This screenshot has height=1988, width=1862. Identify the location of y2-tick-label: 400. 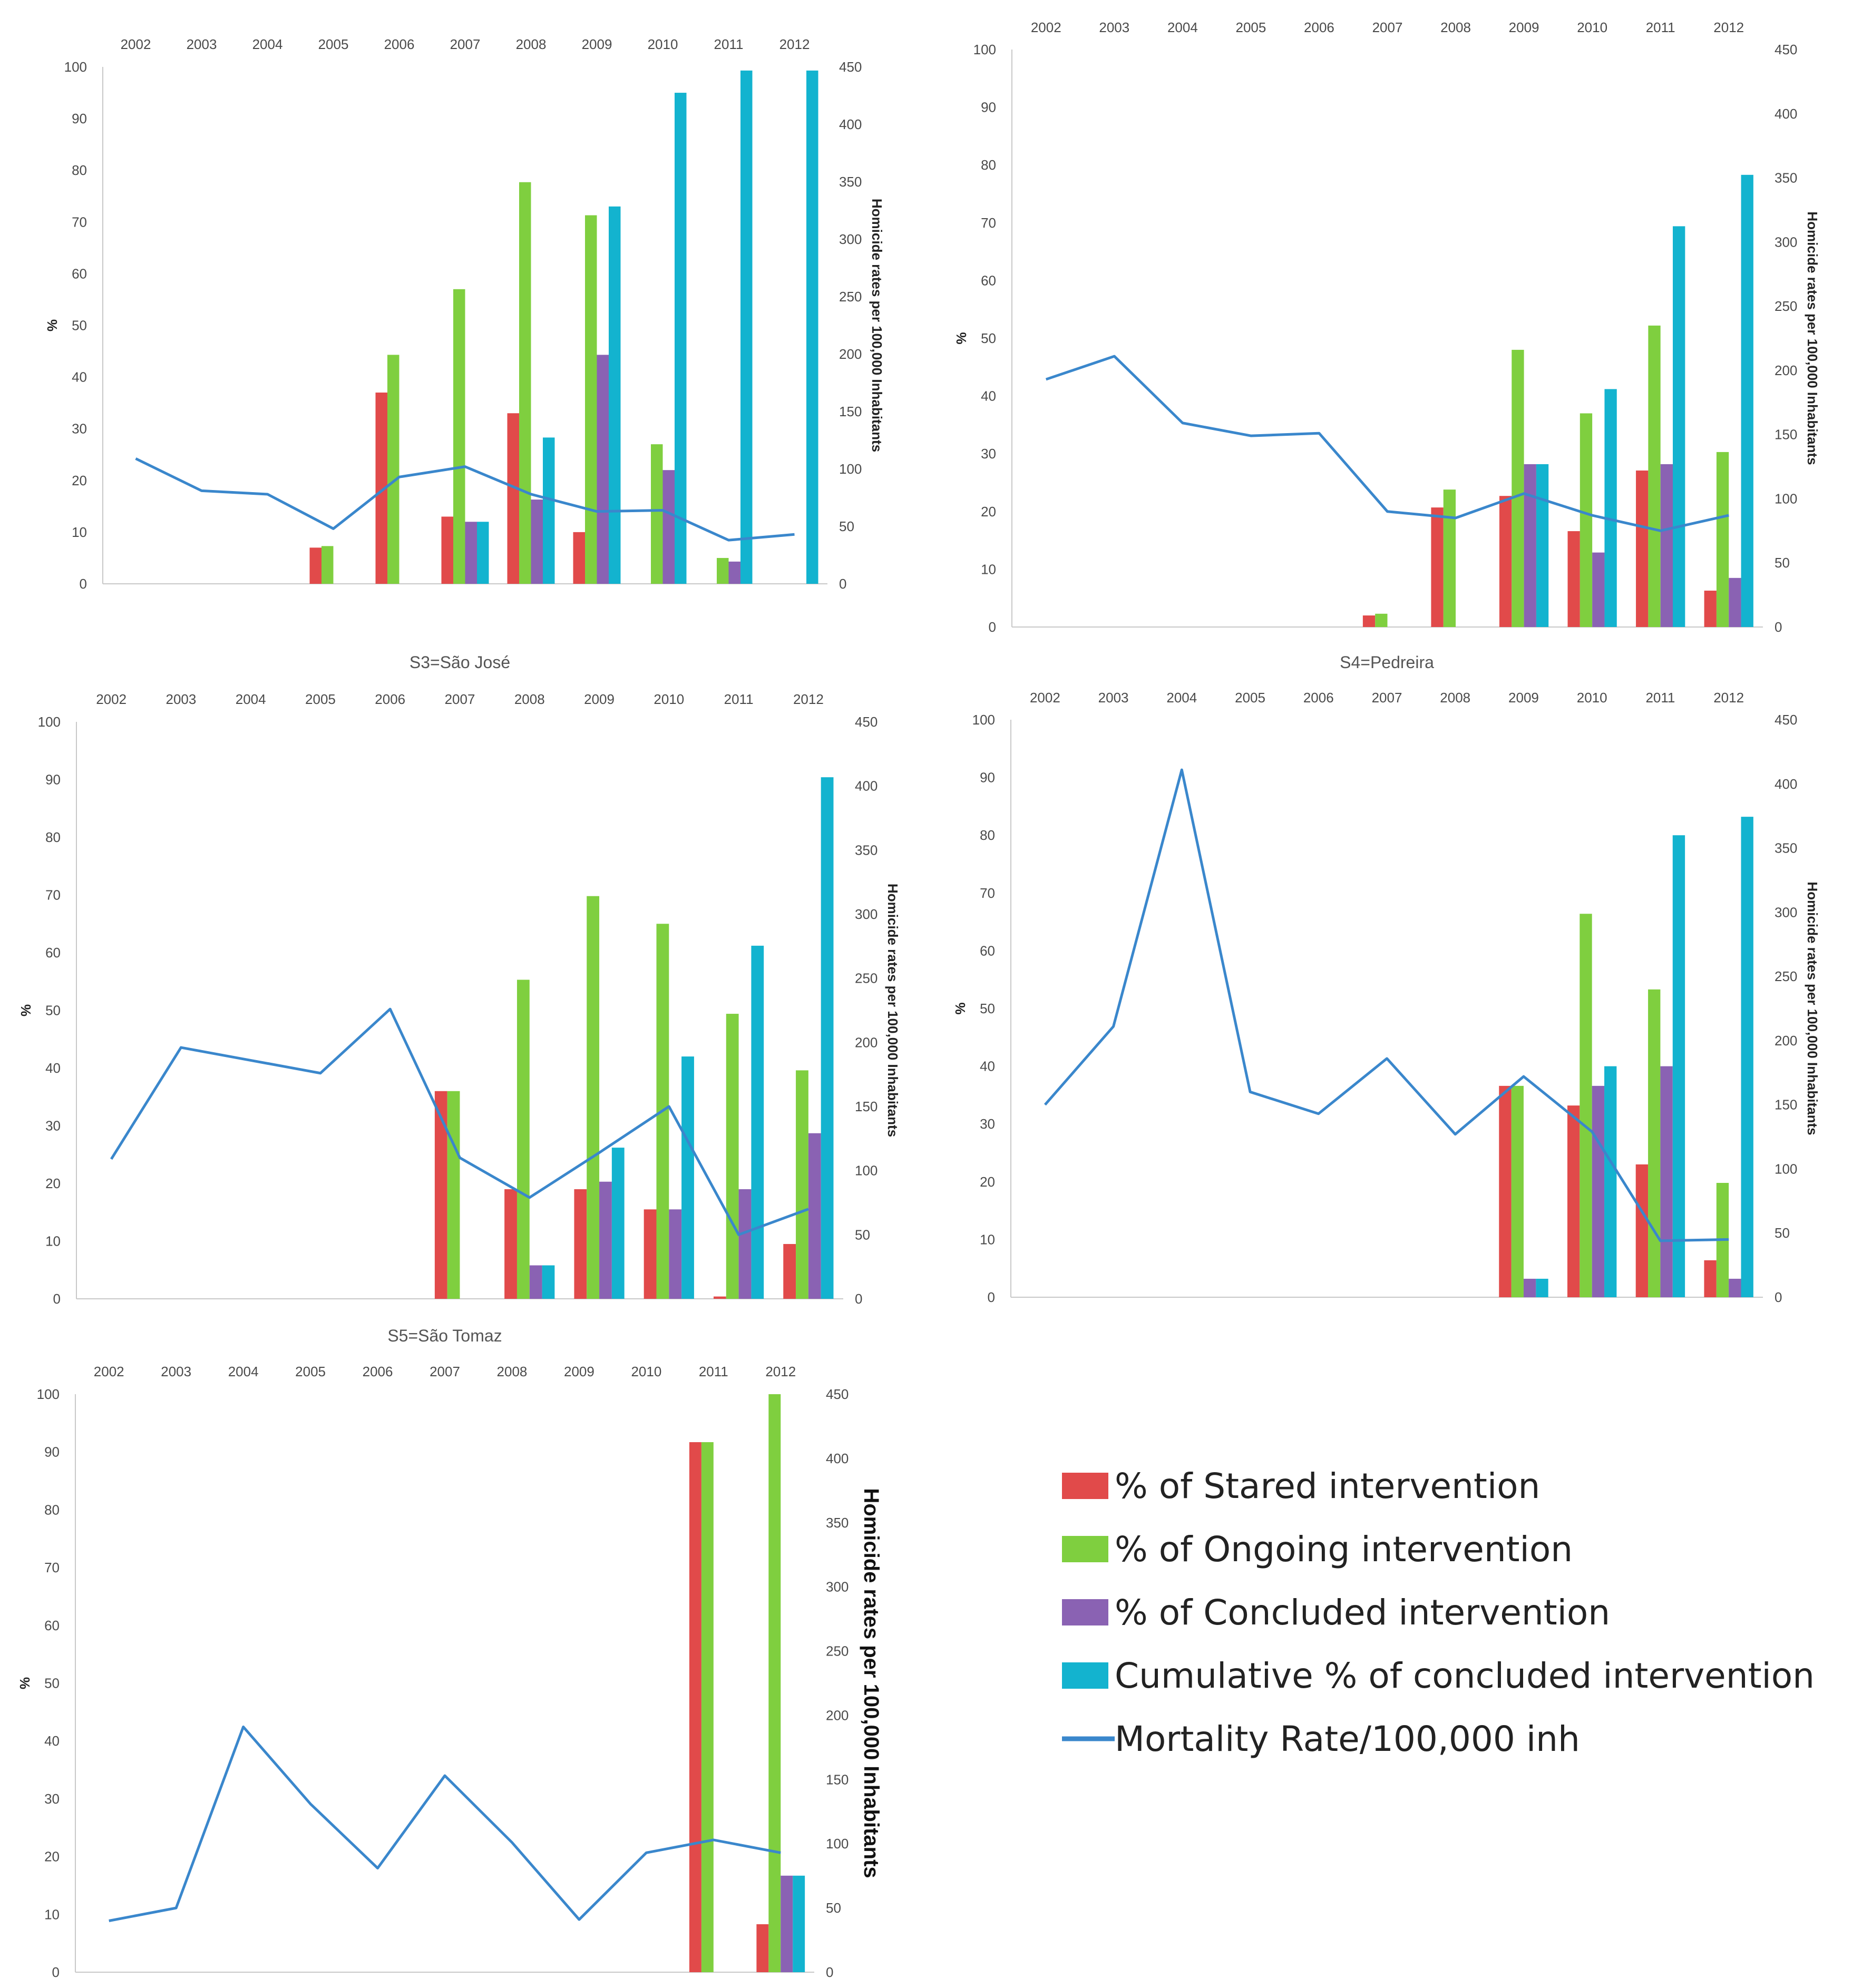
(1786, 114).